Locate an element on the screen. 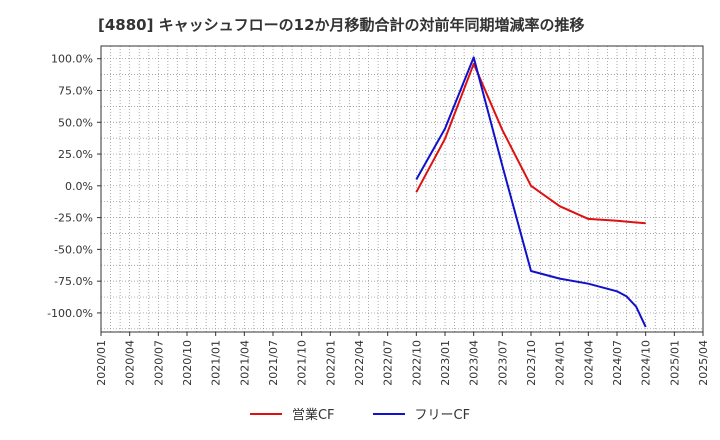  x-tick-label: 2022/01 is located at coordinates (330, 363).